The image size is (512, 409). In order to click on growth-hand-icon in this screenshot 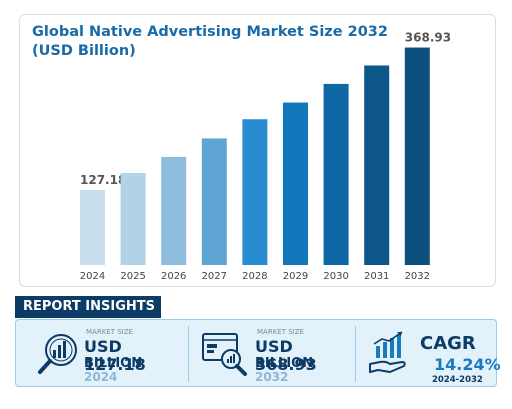, I will do `click(387, 352)`.